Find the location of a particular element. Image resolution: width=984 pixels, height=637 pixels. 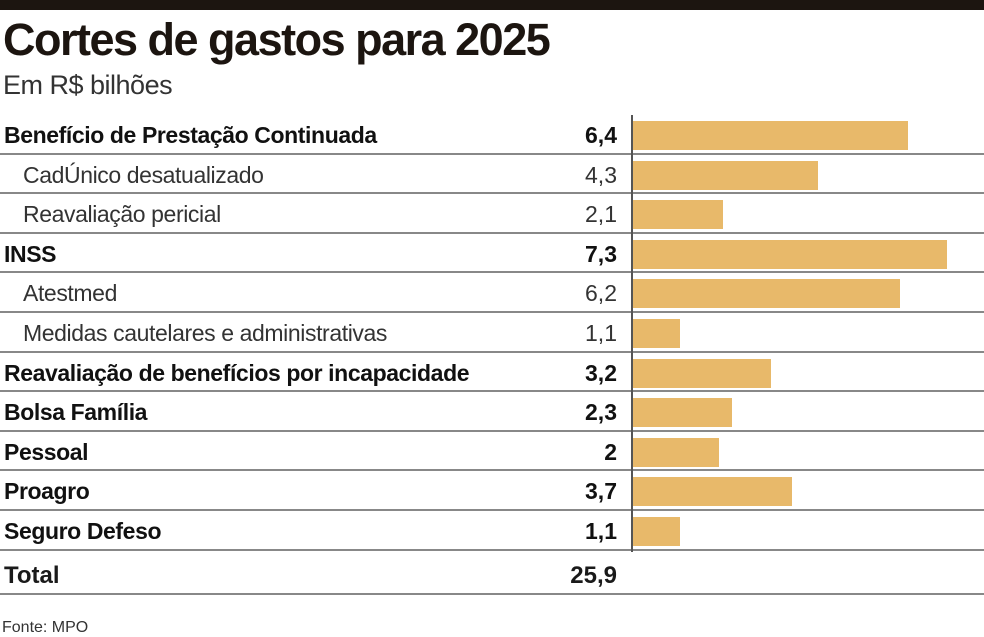

row-label: Atestmed is located at coordinates (70, 293).